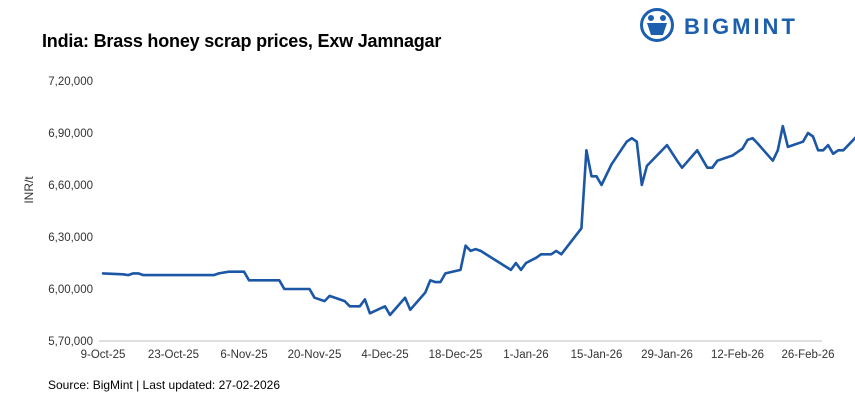 This screenshot has width=855, height=407. I want to click on y-axis-label: INR/t, so click(29, 190).